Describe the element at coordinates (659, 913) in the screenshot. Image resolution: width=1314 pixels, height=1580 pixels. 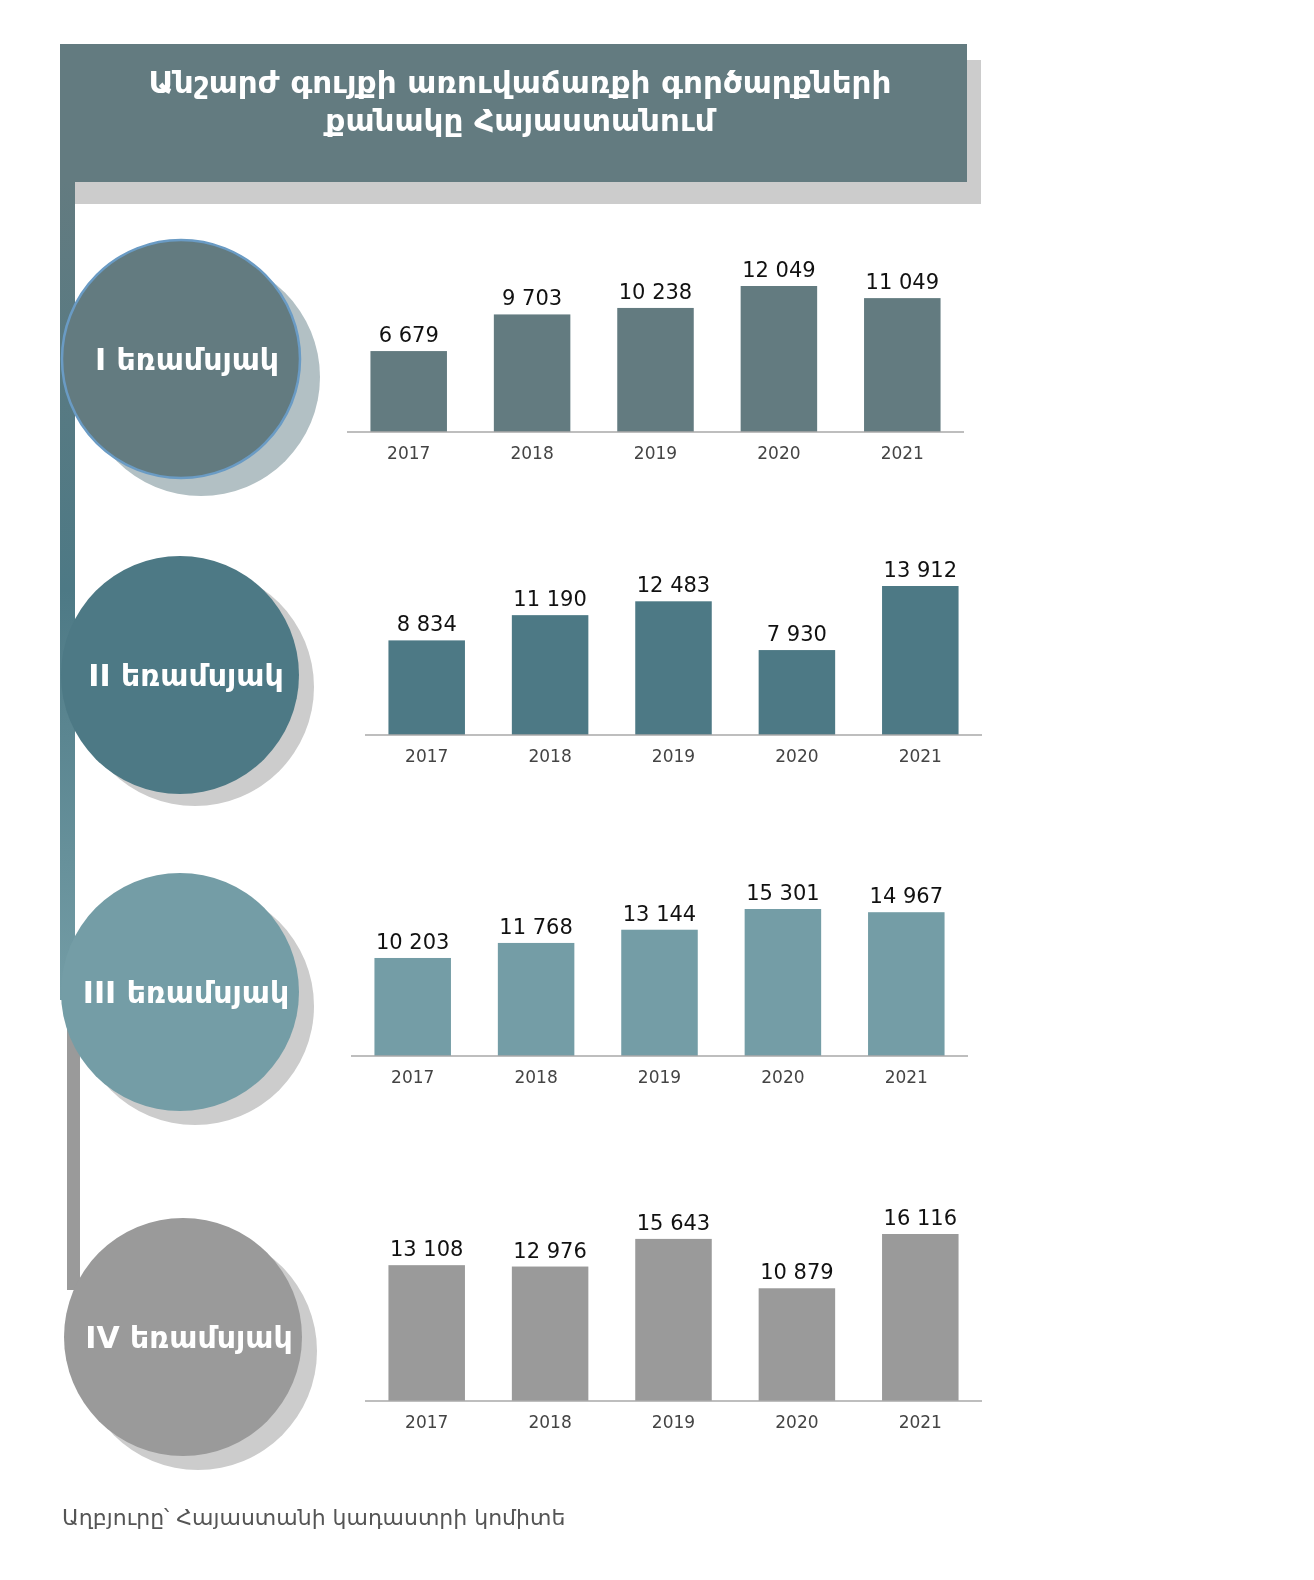
I see `data-label: 13 144` at that location.